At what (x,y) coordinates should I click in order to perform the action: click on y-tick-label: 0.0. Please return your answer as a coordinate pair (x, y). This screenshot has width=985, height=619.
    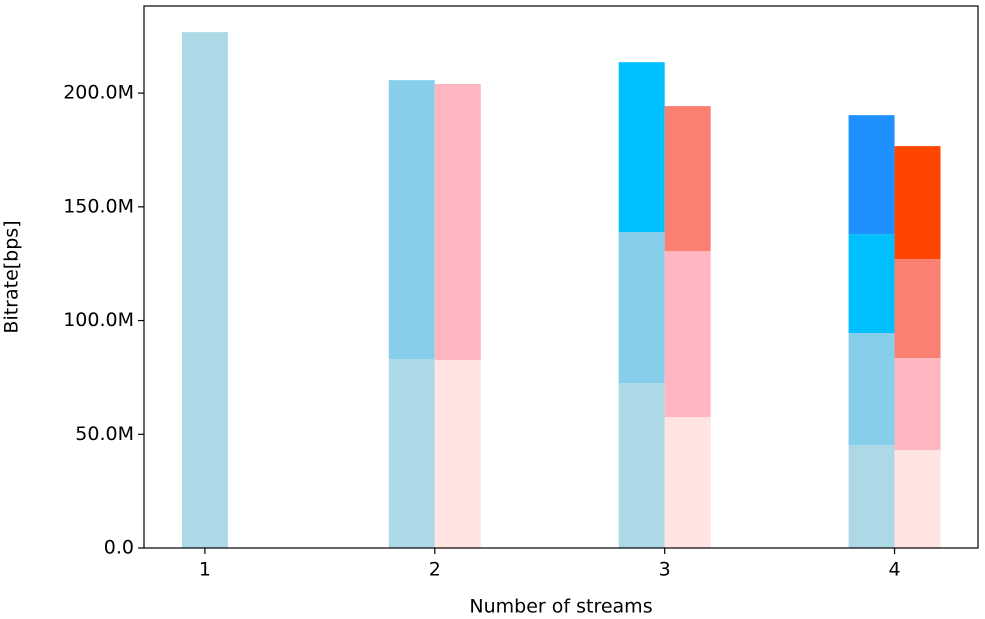
    Looking at the image, I should click on (119, 548).